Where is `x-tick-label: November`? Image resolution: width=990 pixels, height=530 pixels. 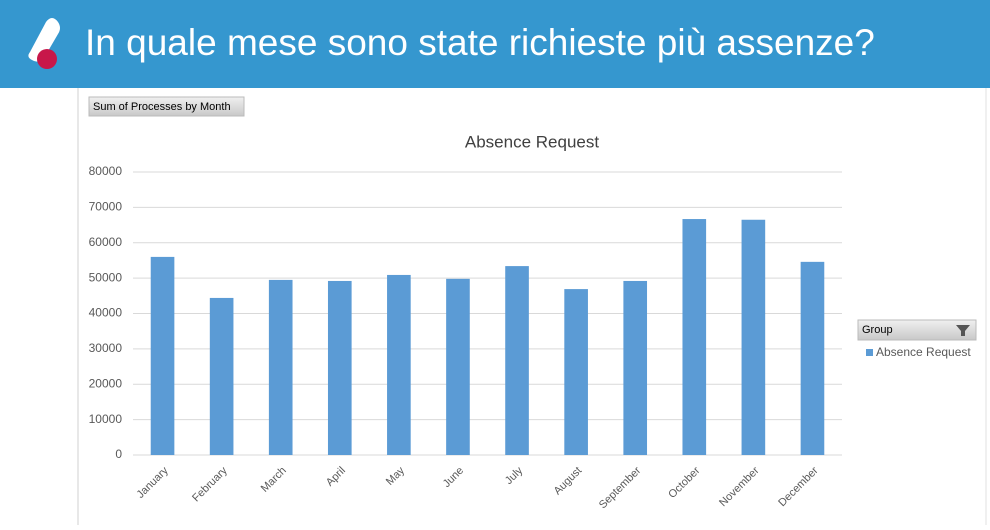 x-tick-label: November is located at coordinates (739, 486).